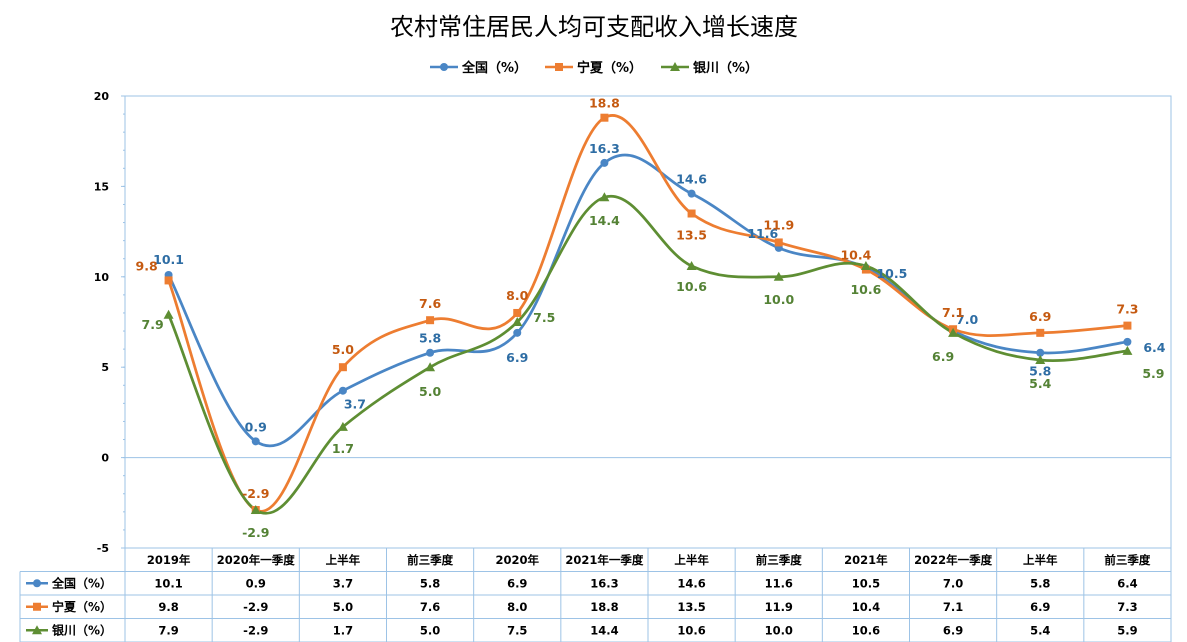 This screenshot has width=1187, height=642. What do you see at coordinates (1040, 583) in the screenshot?
I see `table-cell-s0-10: 5.8` at bounding box center [1040, 583].